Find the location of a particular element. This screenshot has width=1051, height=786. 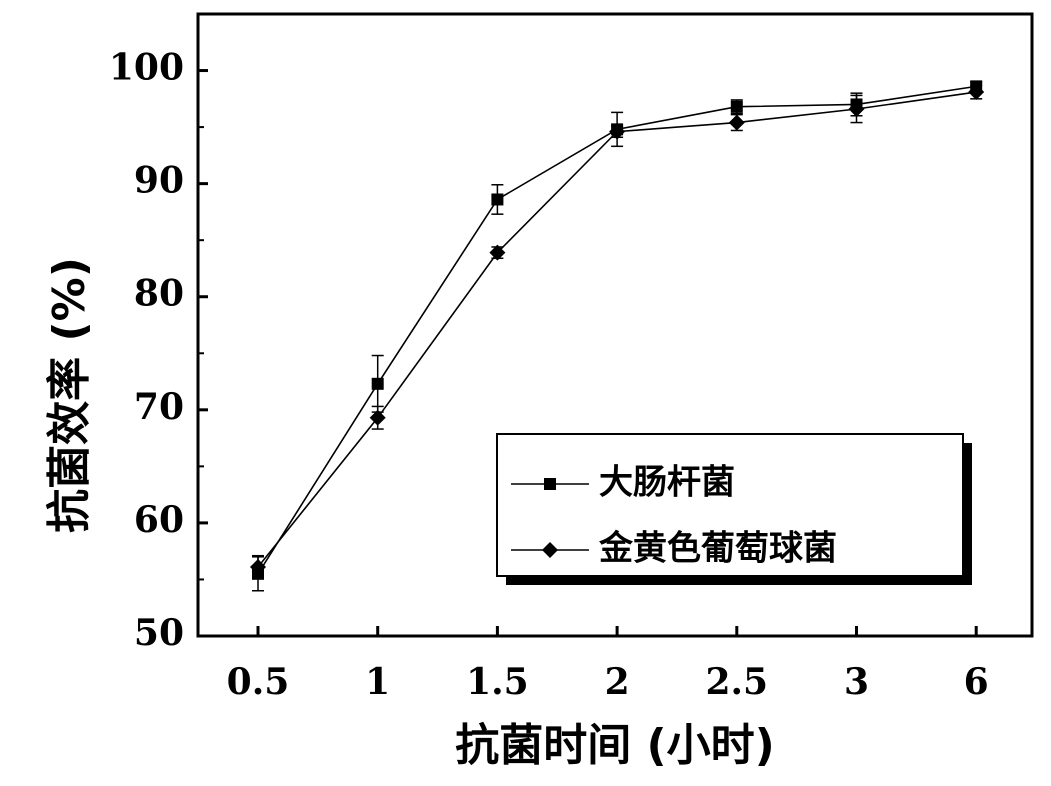

y-tick-label: 80 is located at coordinates (159, 294).